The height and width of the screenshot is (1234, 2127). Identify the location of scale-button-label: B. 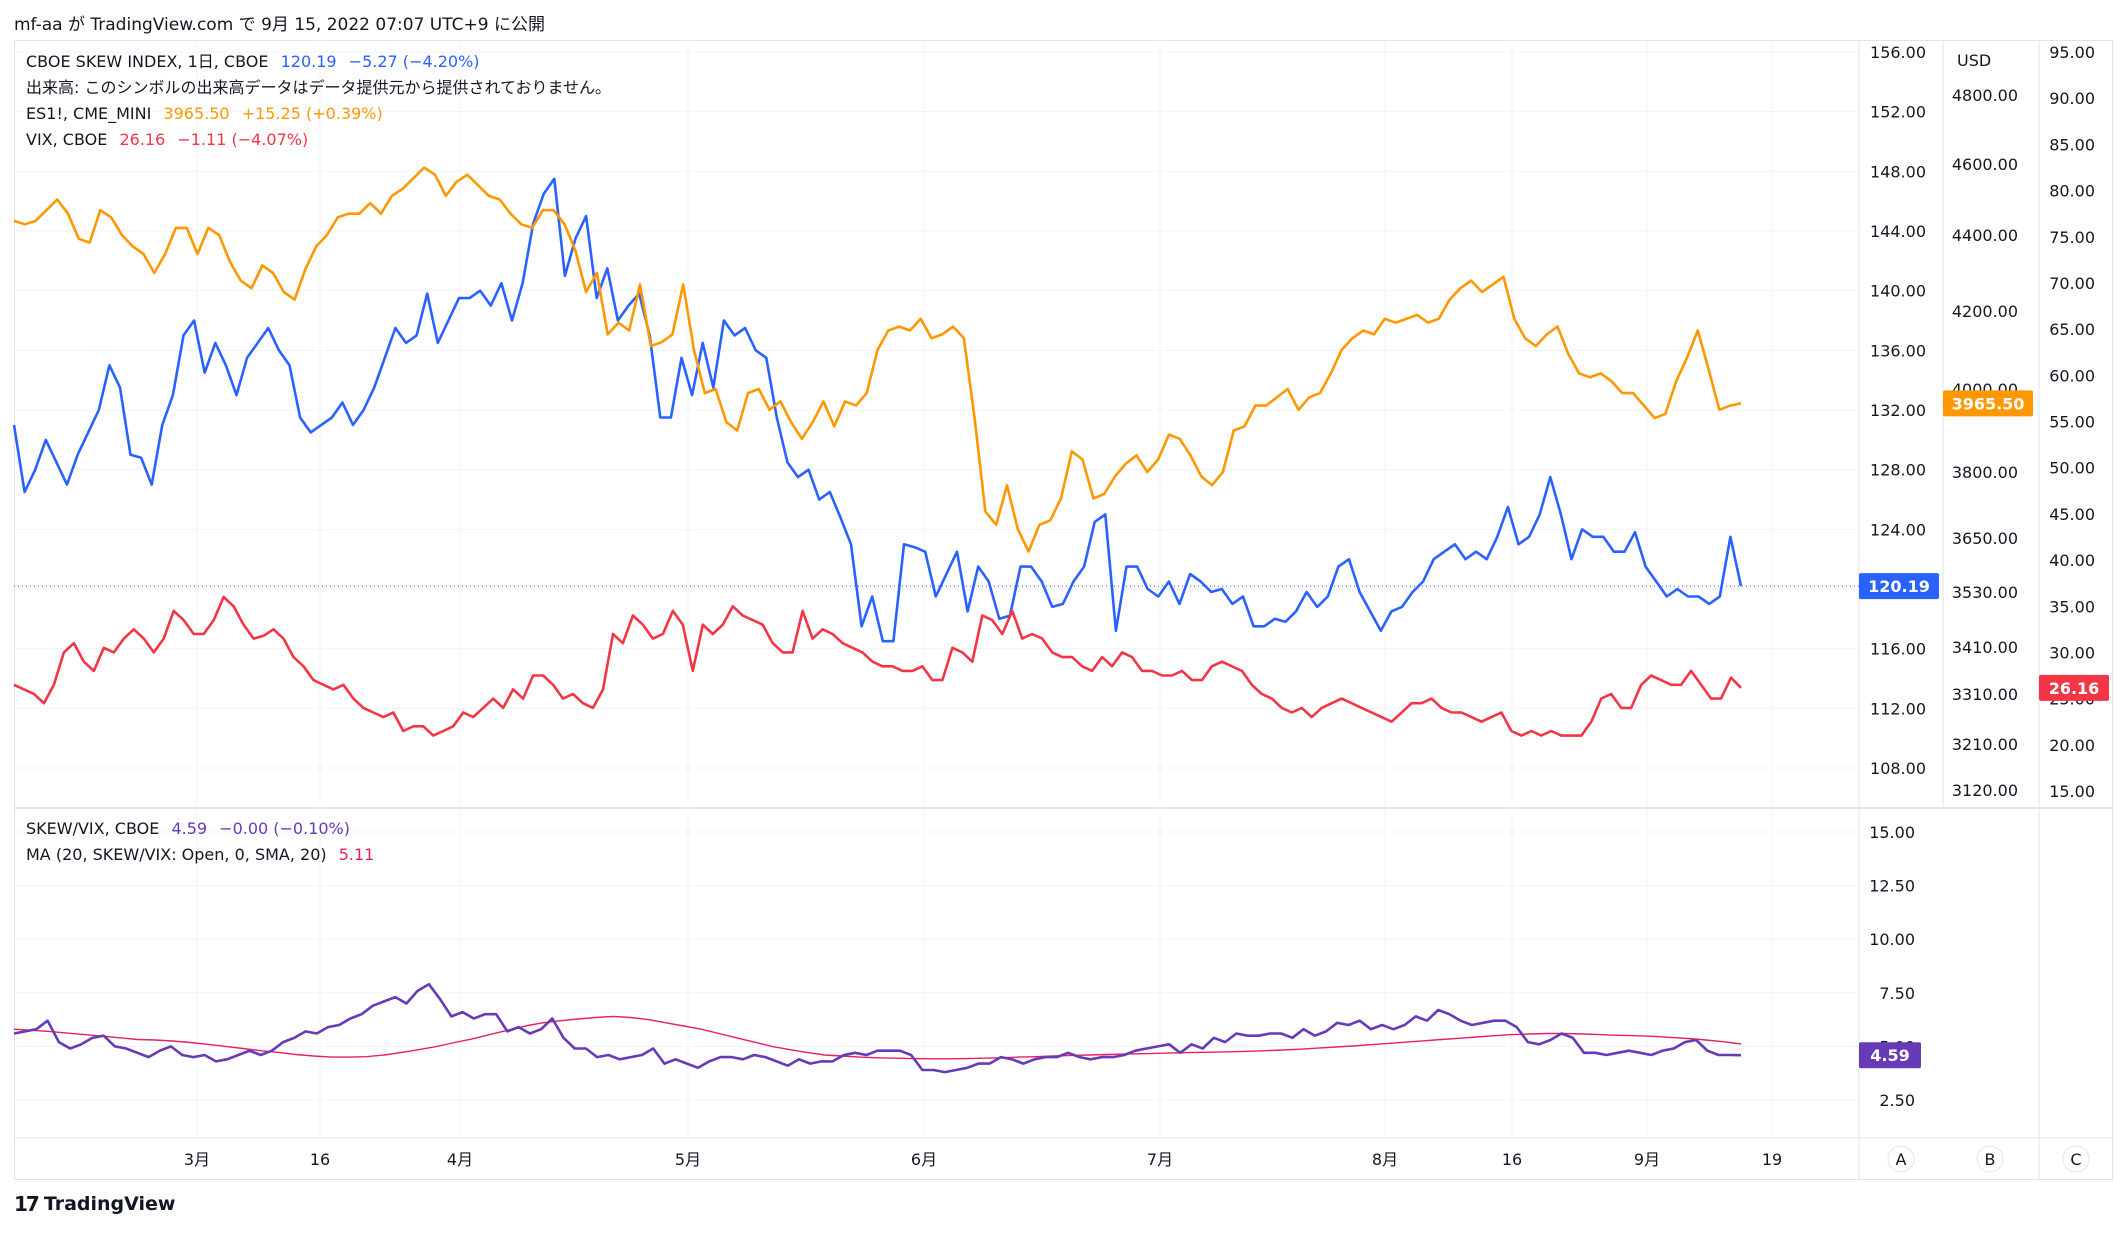
(1990, 1159).